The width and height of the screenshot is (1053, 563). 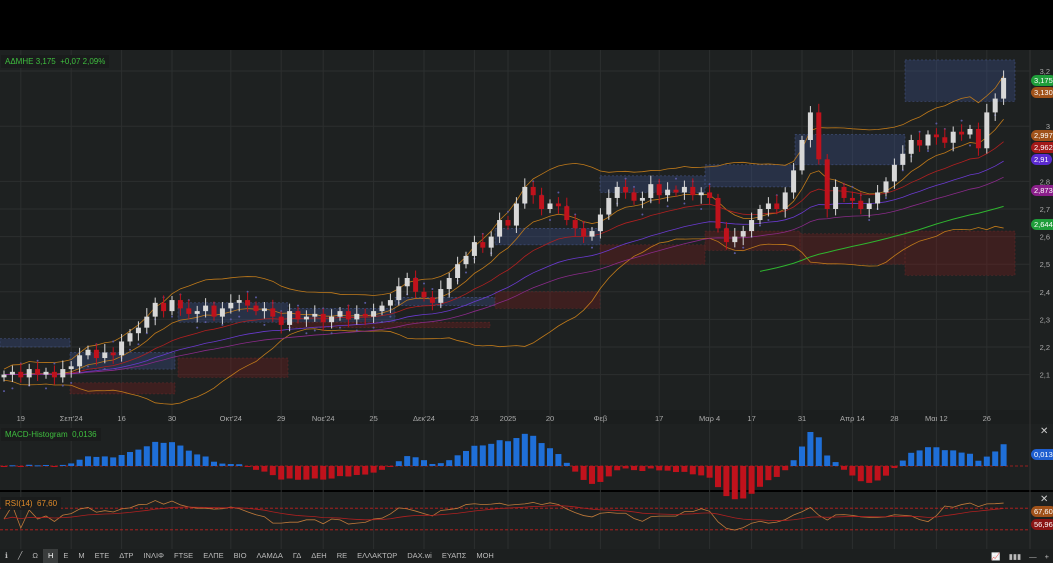 What do you see at coordinates (35, 555) in the screenshot?
I see `toolbar-item: Ω` at bounding box center [35, 555].